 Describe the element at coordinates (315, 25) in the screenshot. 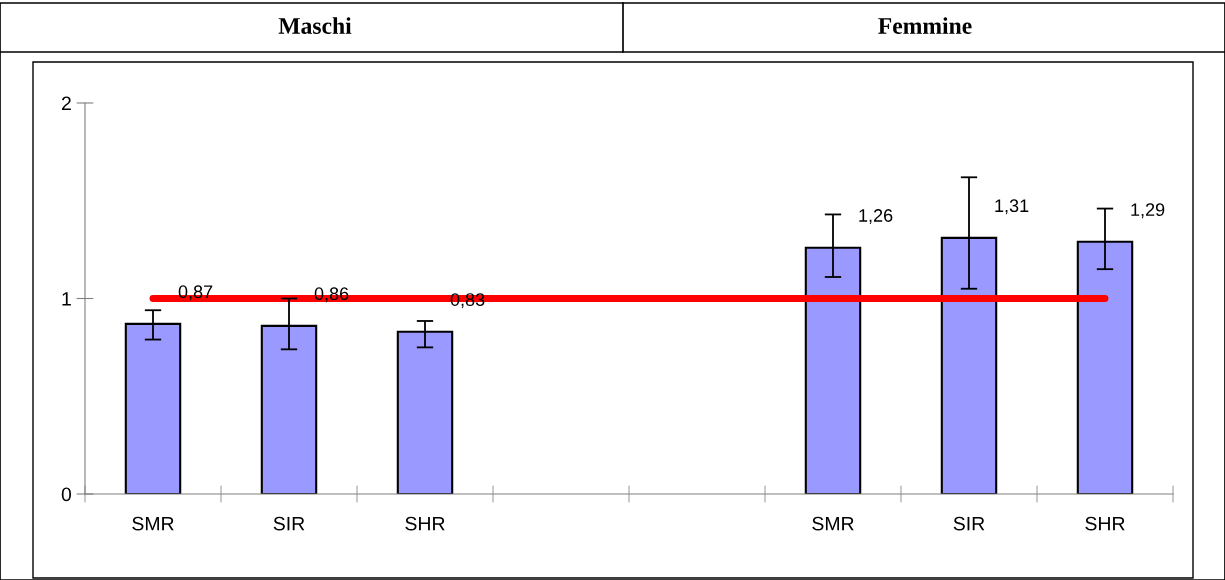

I see `text: Maschi` at that location.